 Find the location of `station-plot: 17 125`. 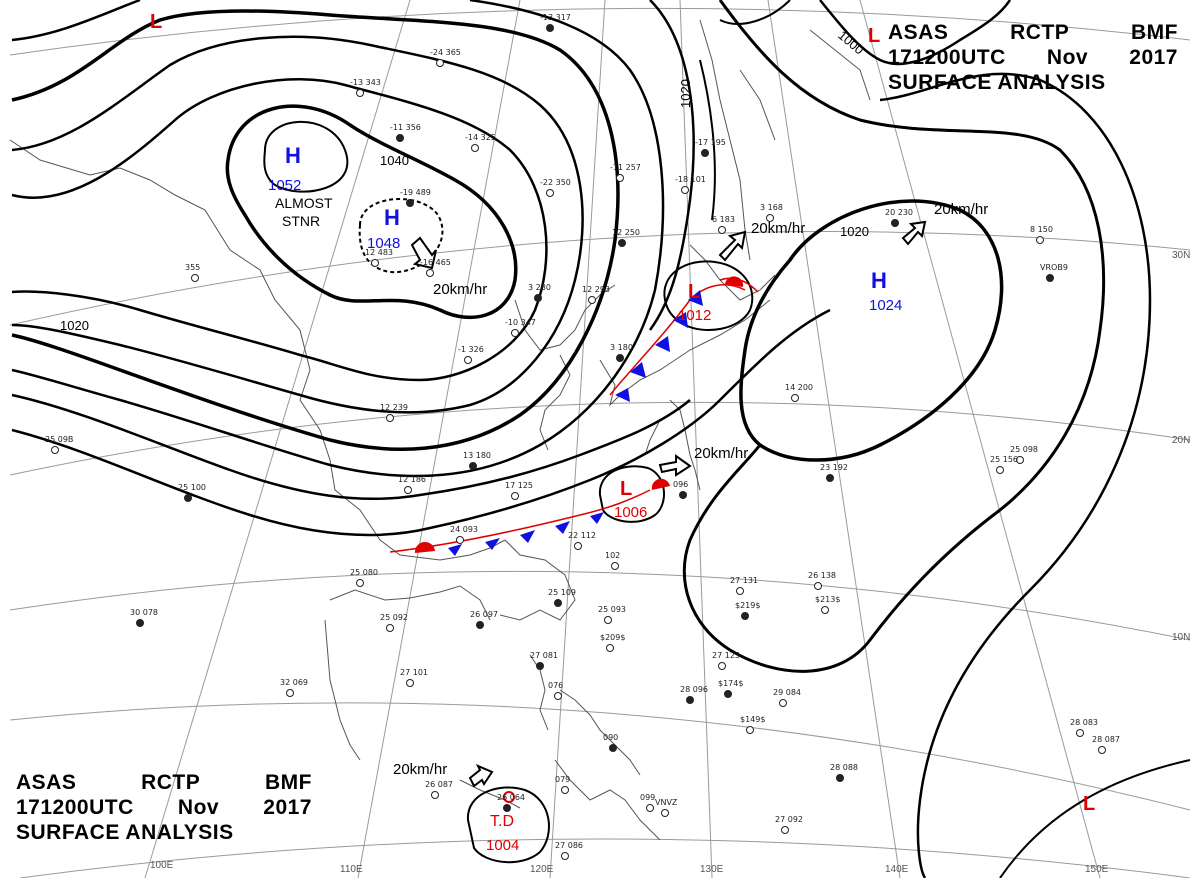

station-plot: 17 125 is located at coordinates (519, 490).